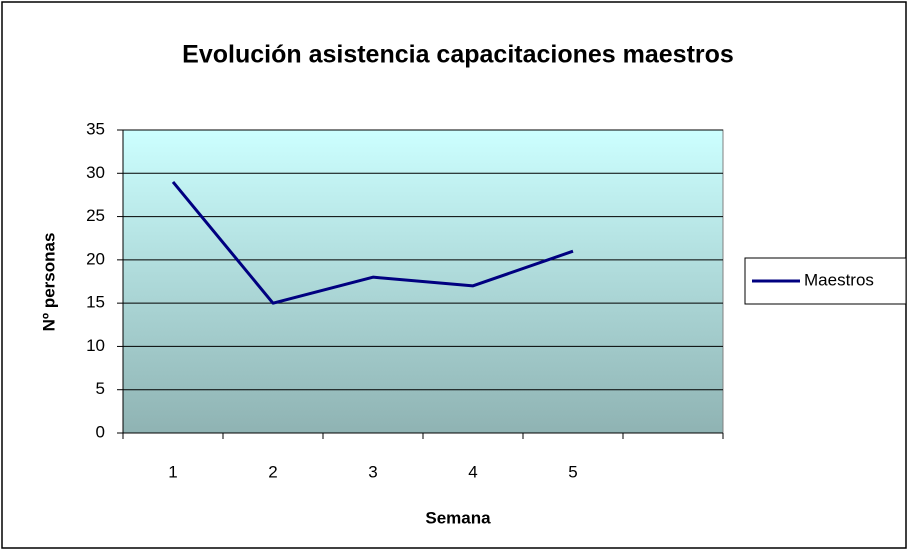  Describe the element at coordinates (95, 302) in the screenshot. I see `y-tick-label: 15` at that location.